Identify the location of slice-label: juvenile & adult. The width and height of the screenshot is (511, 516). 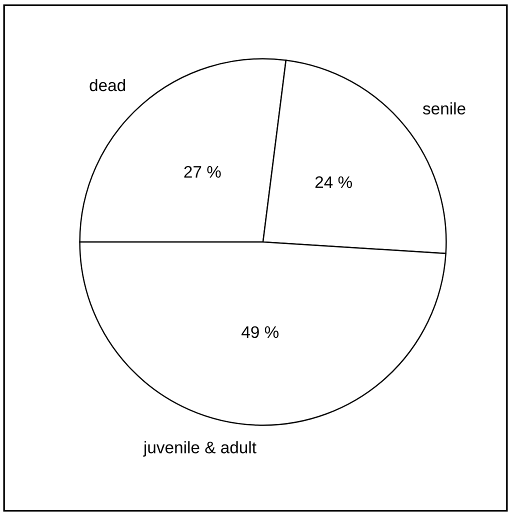
(199, 449).